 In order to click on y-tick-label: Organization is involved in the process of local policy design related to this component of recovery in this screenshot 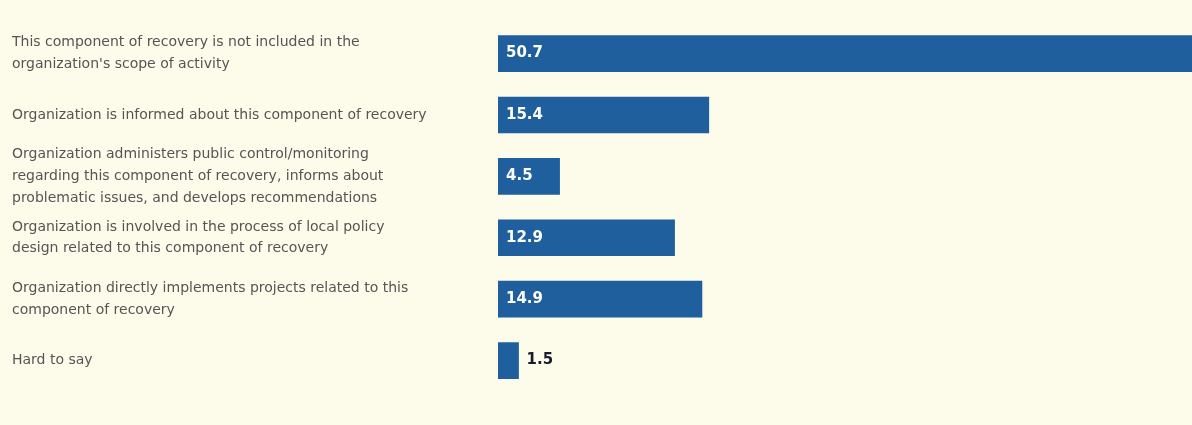, I will do `click(198, 236)`.